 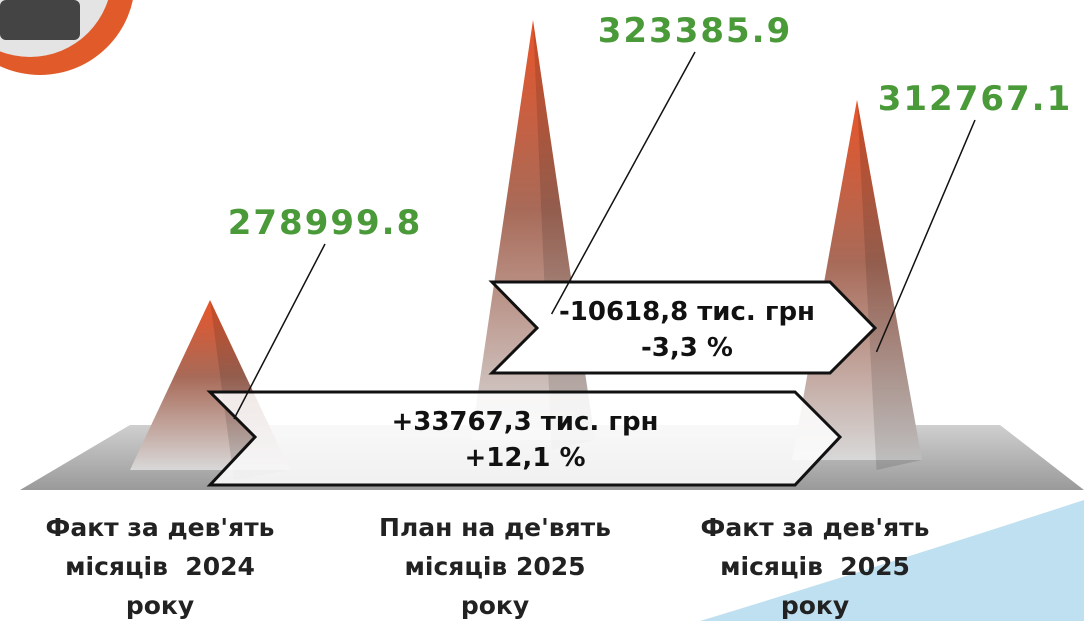 What do you see at coordinates (160, 566) in the screenshot?
I see `category-label: Факт за дев'ять місяців 2024 року` at bounding box center [160, 566].